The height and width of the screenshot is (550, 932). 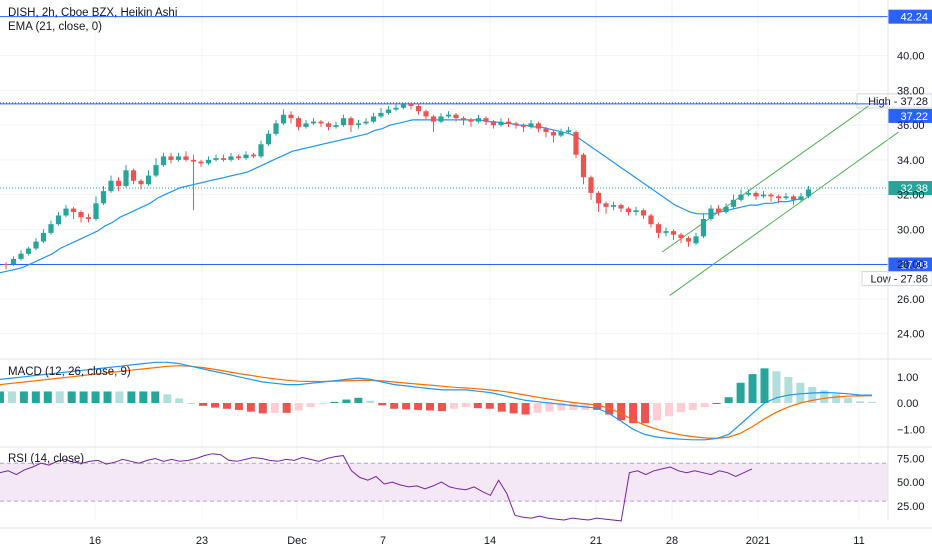 I want to click on level-label: 37.22, so click(x=914, y=117).